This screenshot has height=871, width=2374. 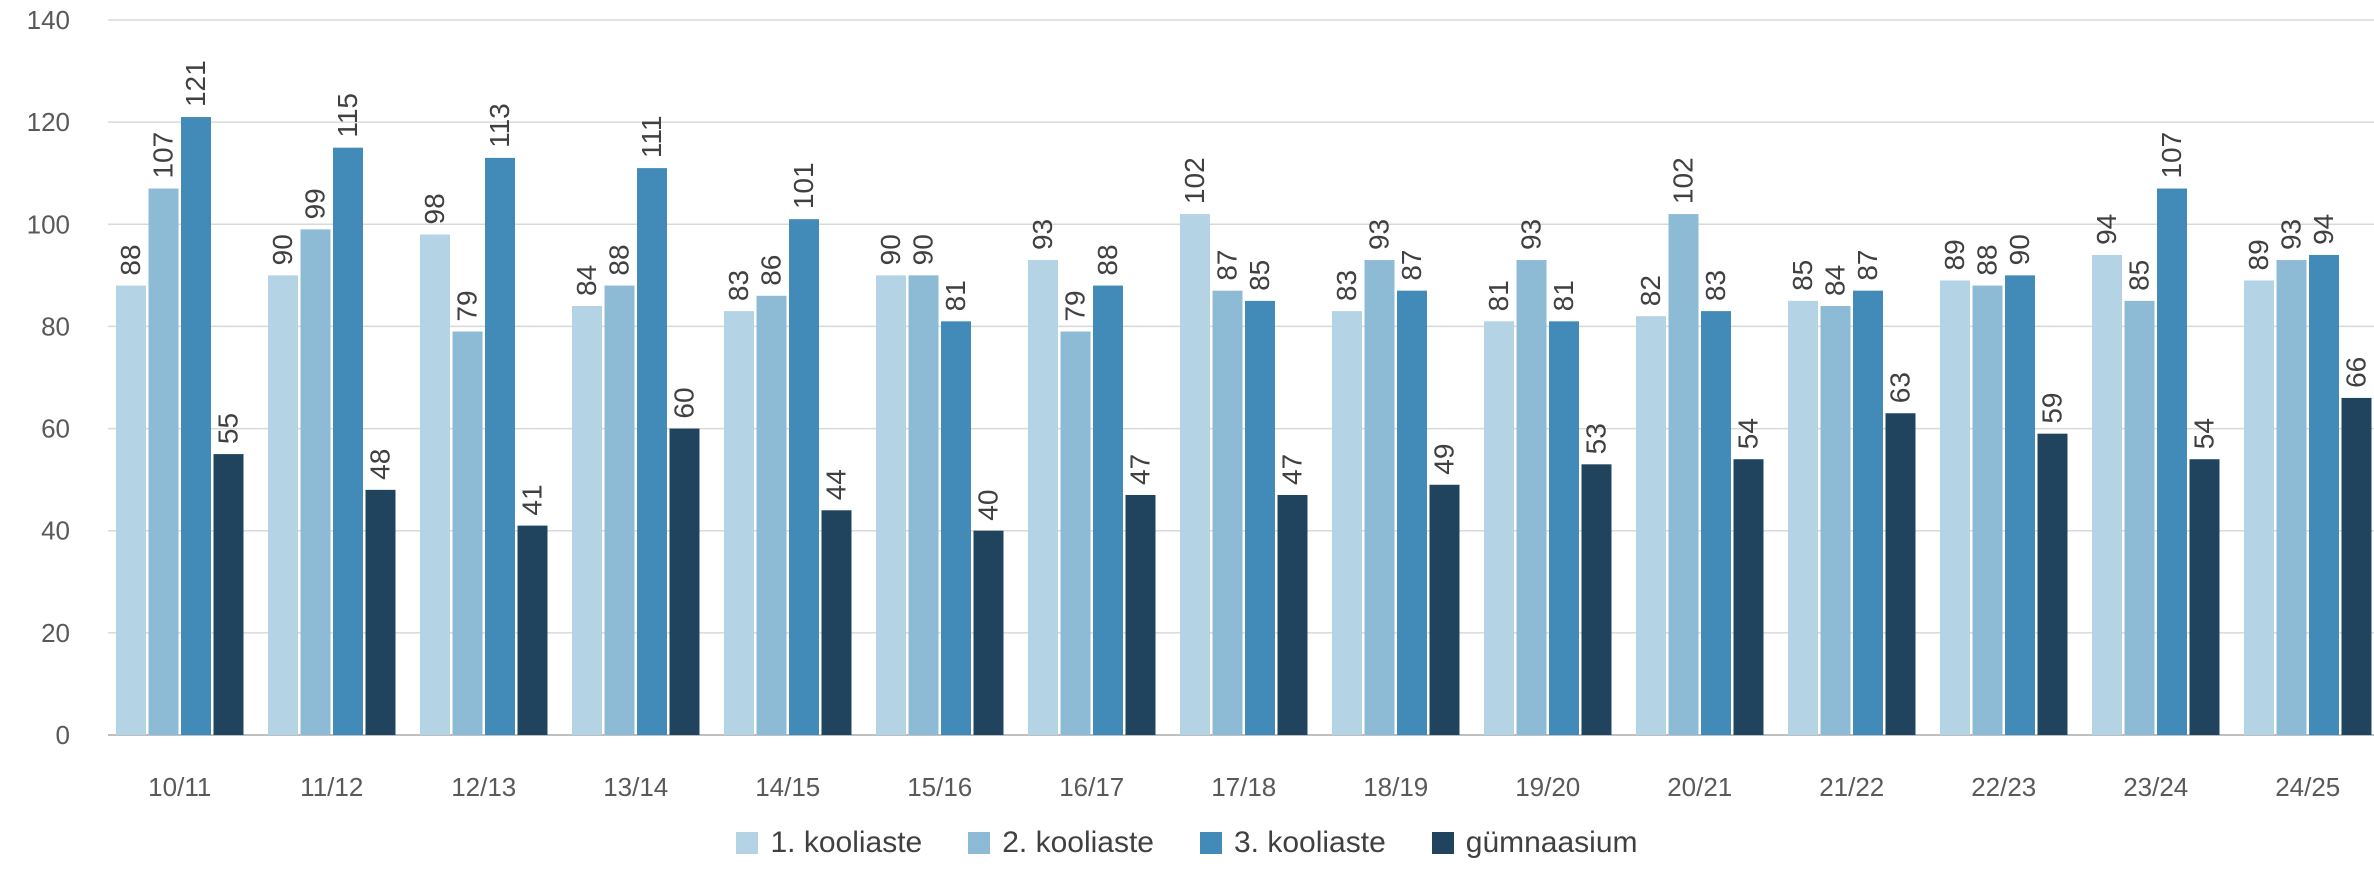 What do you see at coordinates (2052, 408) in the screenshot?
I see `data-label: 59` at bounding box center [2052, 408].